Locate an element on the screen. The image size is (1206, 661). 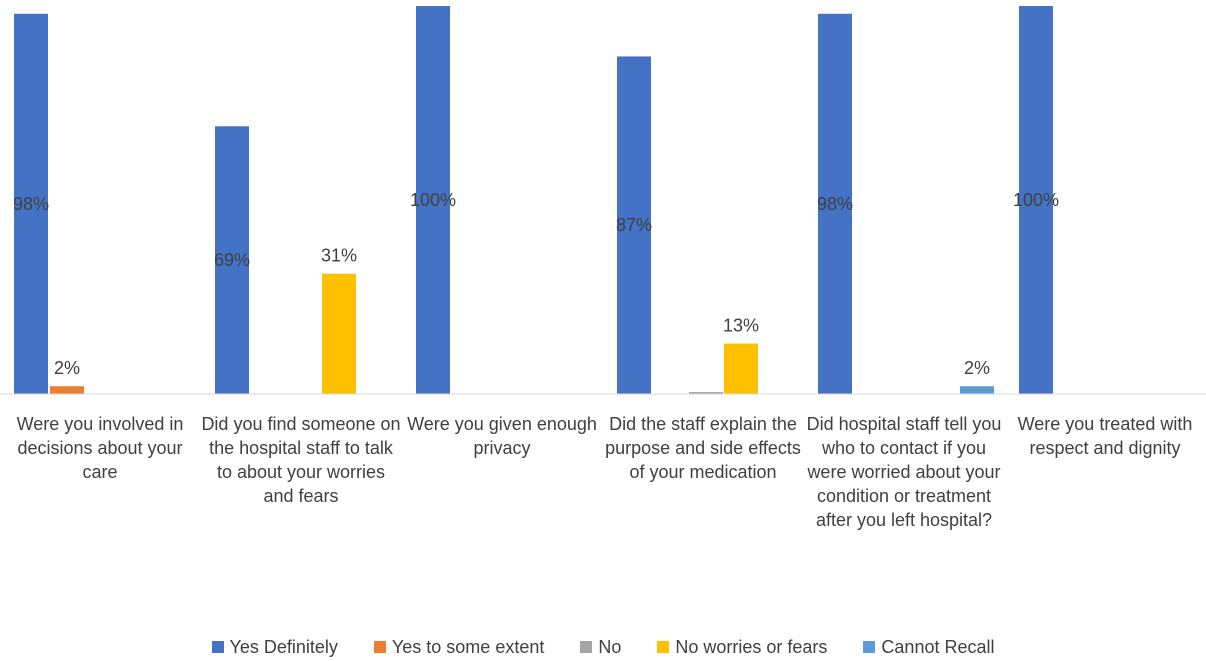
legend-item: Yes Definitely is located at coordinates (274, 647).